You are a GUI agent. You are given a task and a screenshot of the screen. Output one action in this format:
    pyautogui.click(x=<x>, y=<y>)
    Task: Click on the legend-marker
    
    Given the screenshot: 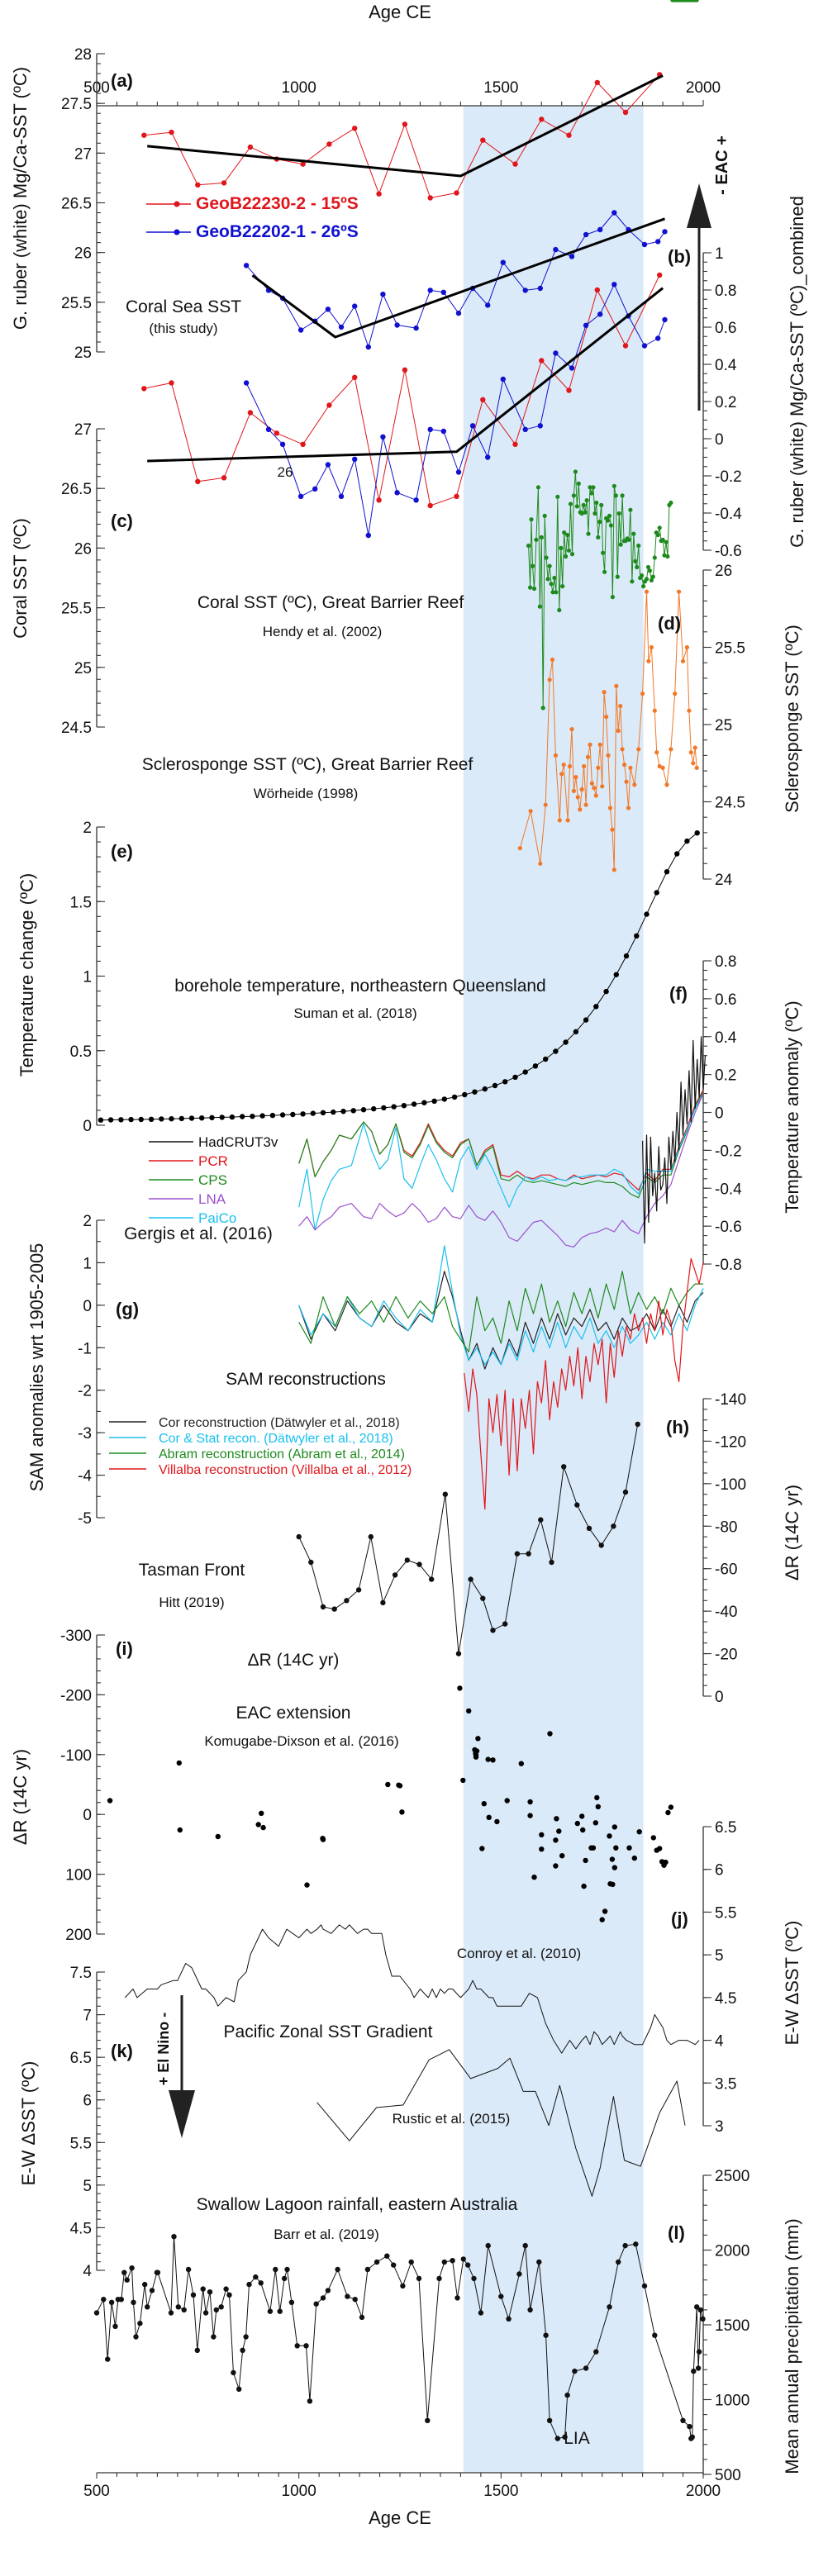 What is the action you would take?
    pyautogui.click(x=177, y=204)
    